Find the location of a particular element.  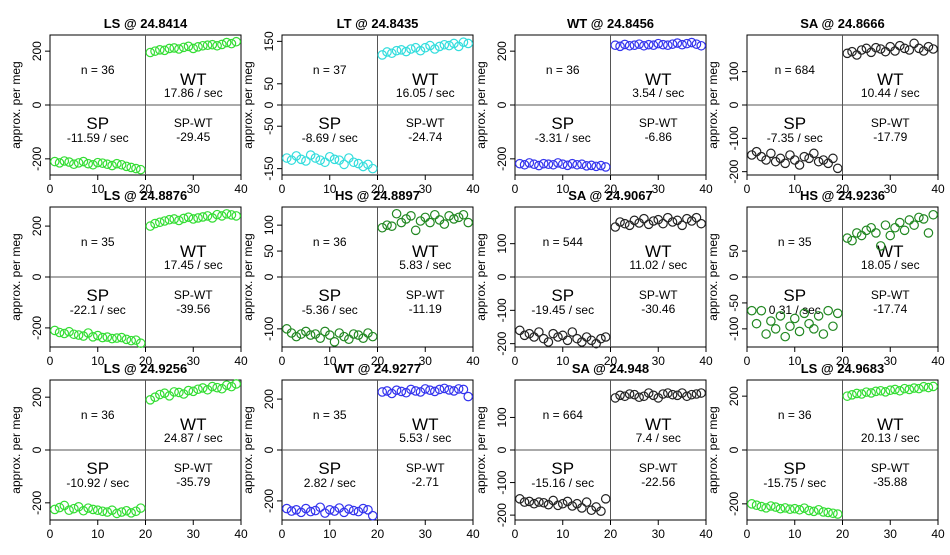

diff-value: -24.74 is located at coordinates (425, 137).